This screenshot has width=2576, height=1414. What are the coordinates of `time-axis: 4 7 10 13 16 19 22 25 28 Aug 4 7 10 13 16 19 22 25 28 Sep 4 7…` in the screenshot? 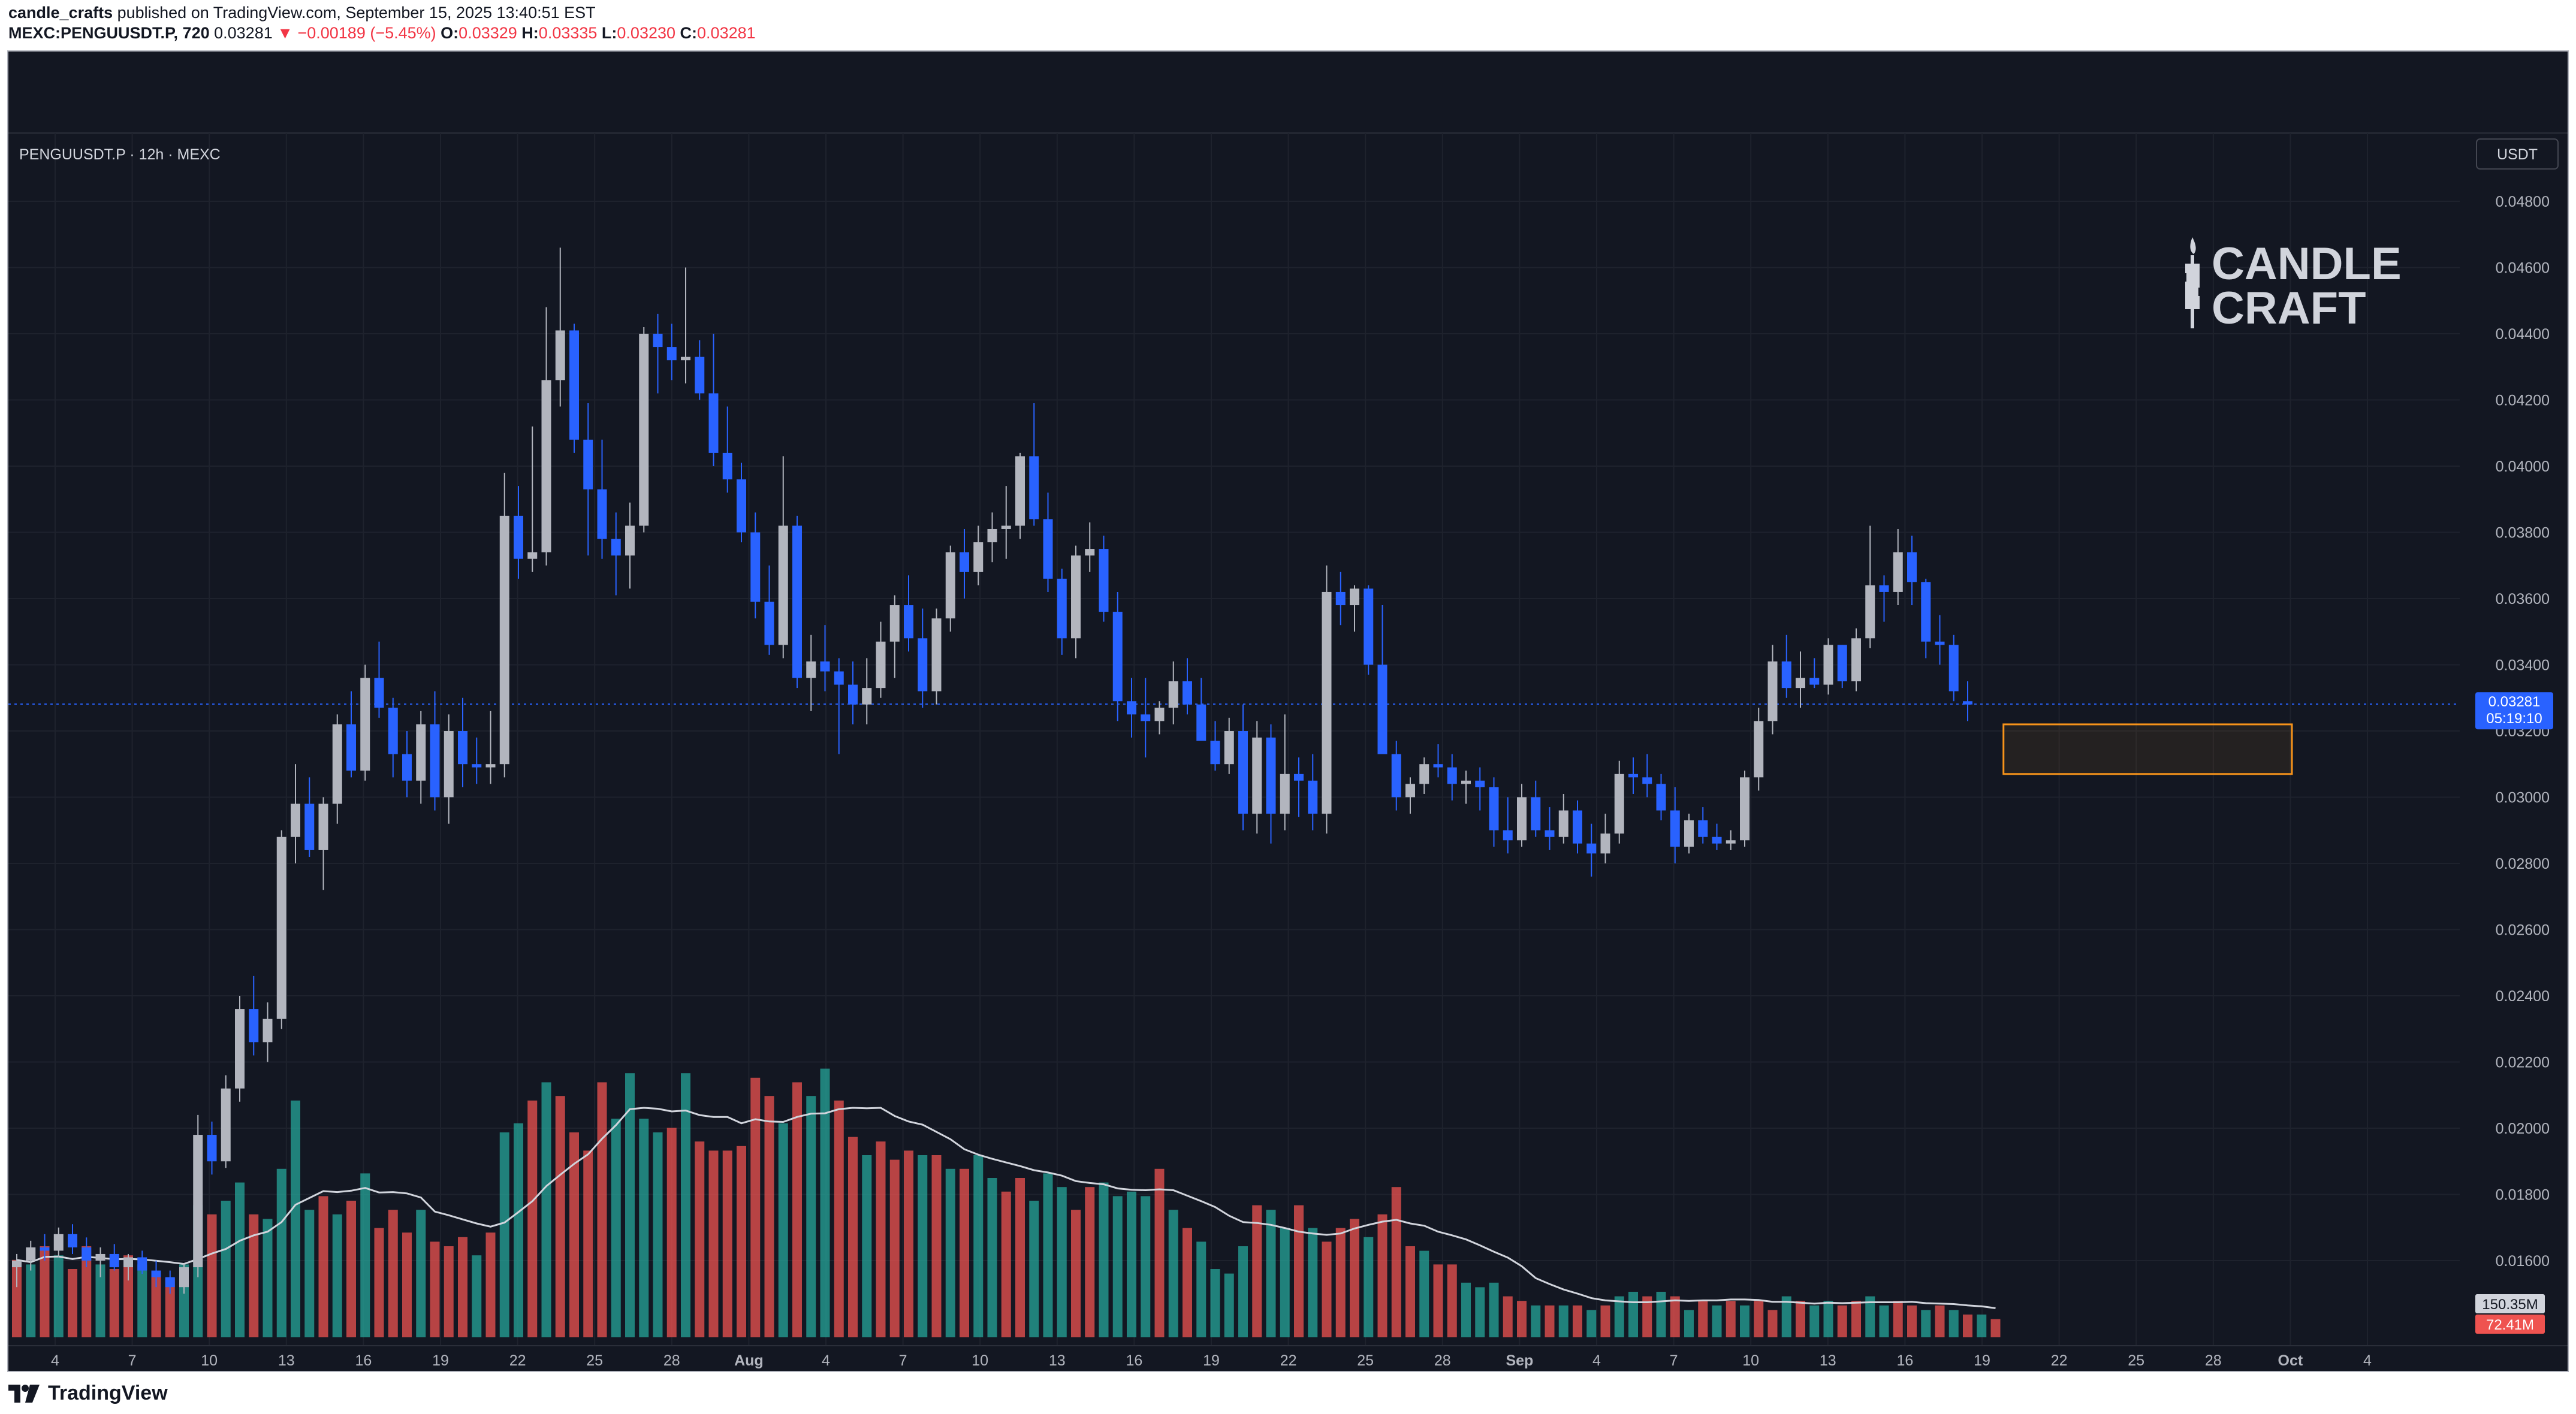 It's located at (1288, 1357).